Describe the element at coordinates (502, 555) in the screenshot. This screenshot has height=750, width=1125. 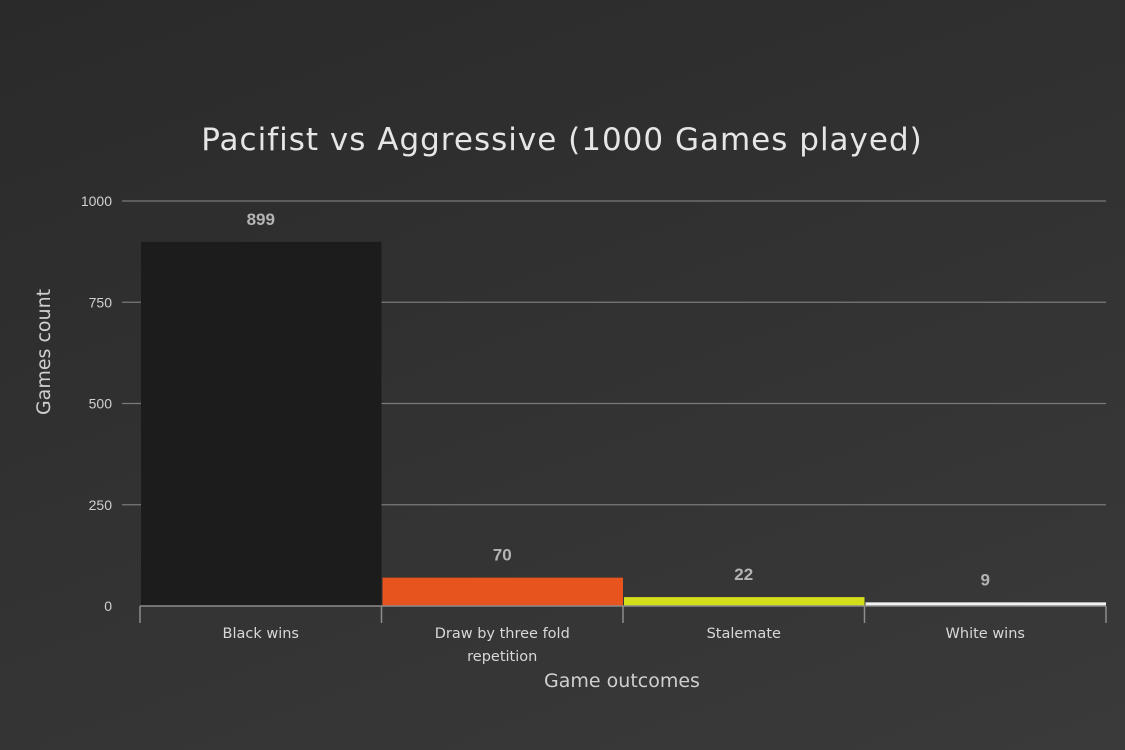
I see `data-label: 70` at that location.